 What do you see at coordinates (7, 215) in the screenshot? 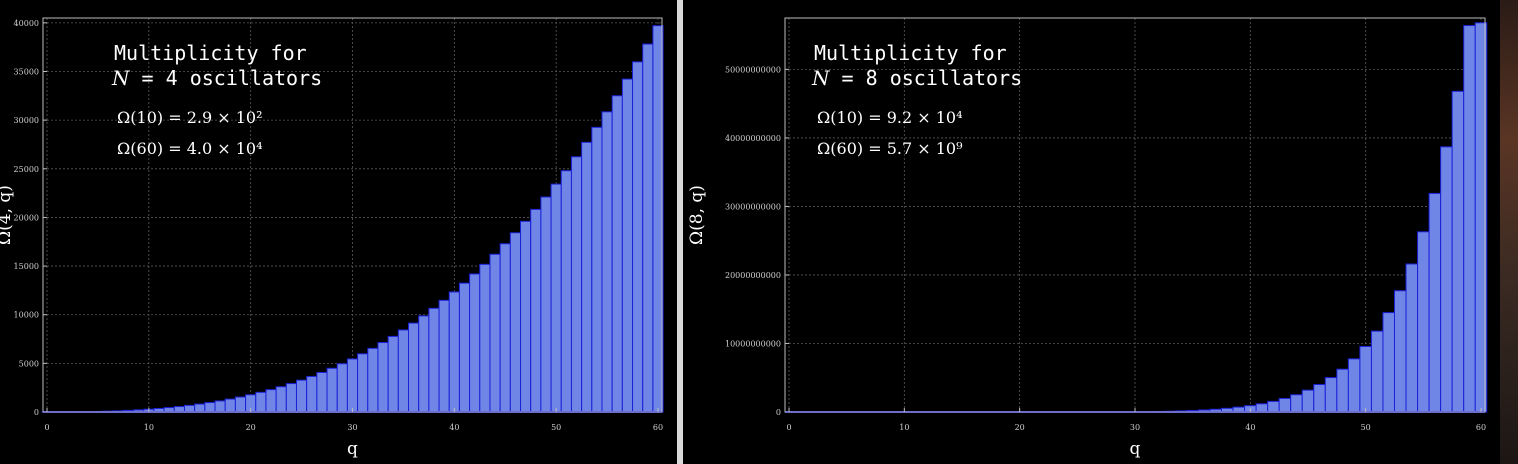
I see `y-axis-label: Ω(4, q)` at bounding box center [7, 215].